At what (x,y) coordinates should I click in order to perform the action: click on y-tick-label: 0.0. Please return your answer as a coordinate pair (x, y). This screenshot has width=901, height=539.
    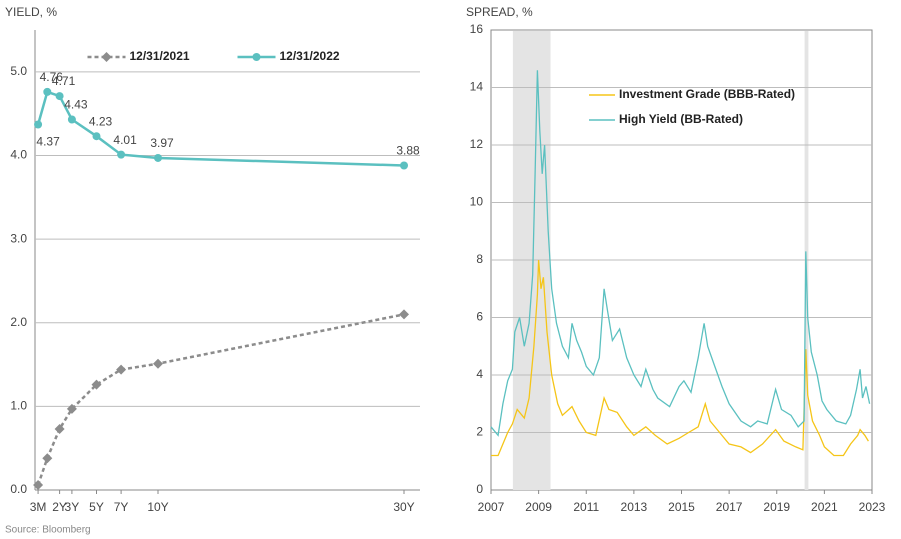
    Looking at the image, I should click on (18, 489).